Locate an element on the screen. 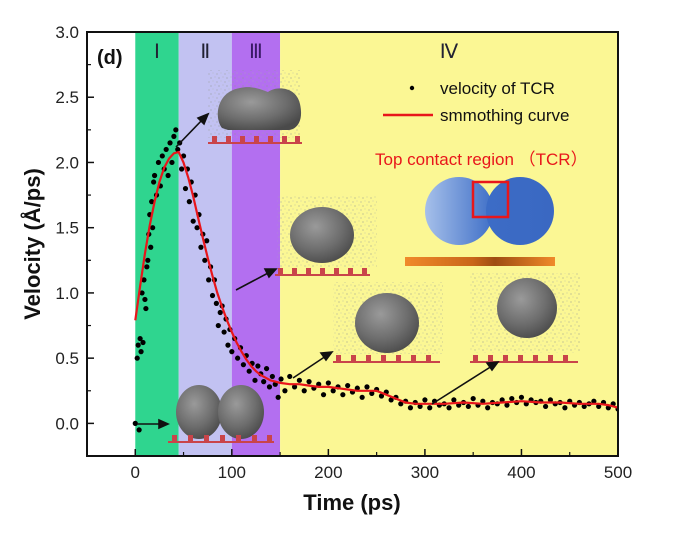  arrow-to-iv-b-inset is located at coordinates (462, 385).